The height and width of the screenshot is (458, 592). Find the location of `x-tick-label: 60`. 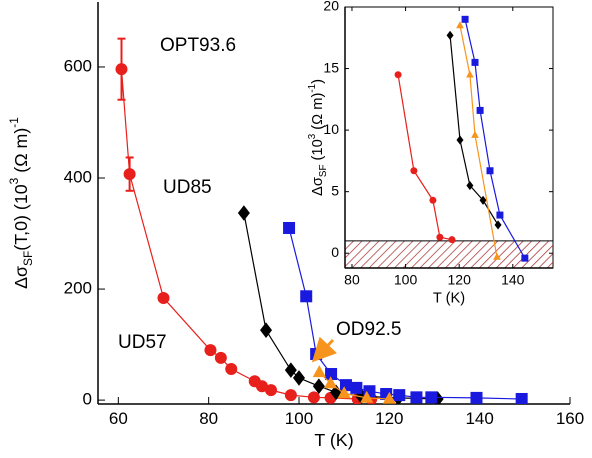

x-tick-label: 60 is located at coordinates (118, 418).